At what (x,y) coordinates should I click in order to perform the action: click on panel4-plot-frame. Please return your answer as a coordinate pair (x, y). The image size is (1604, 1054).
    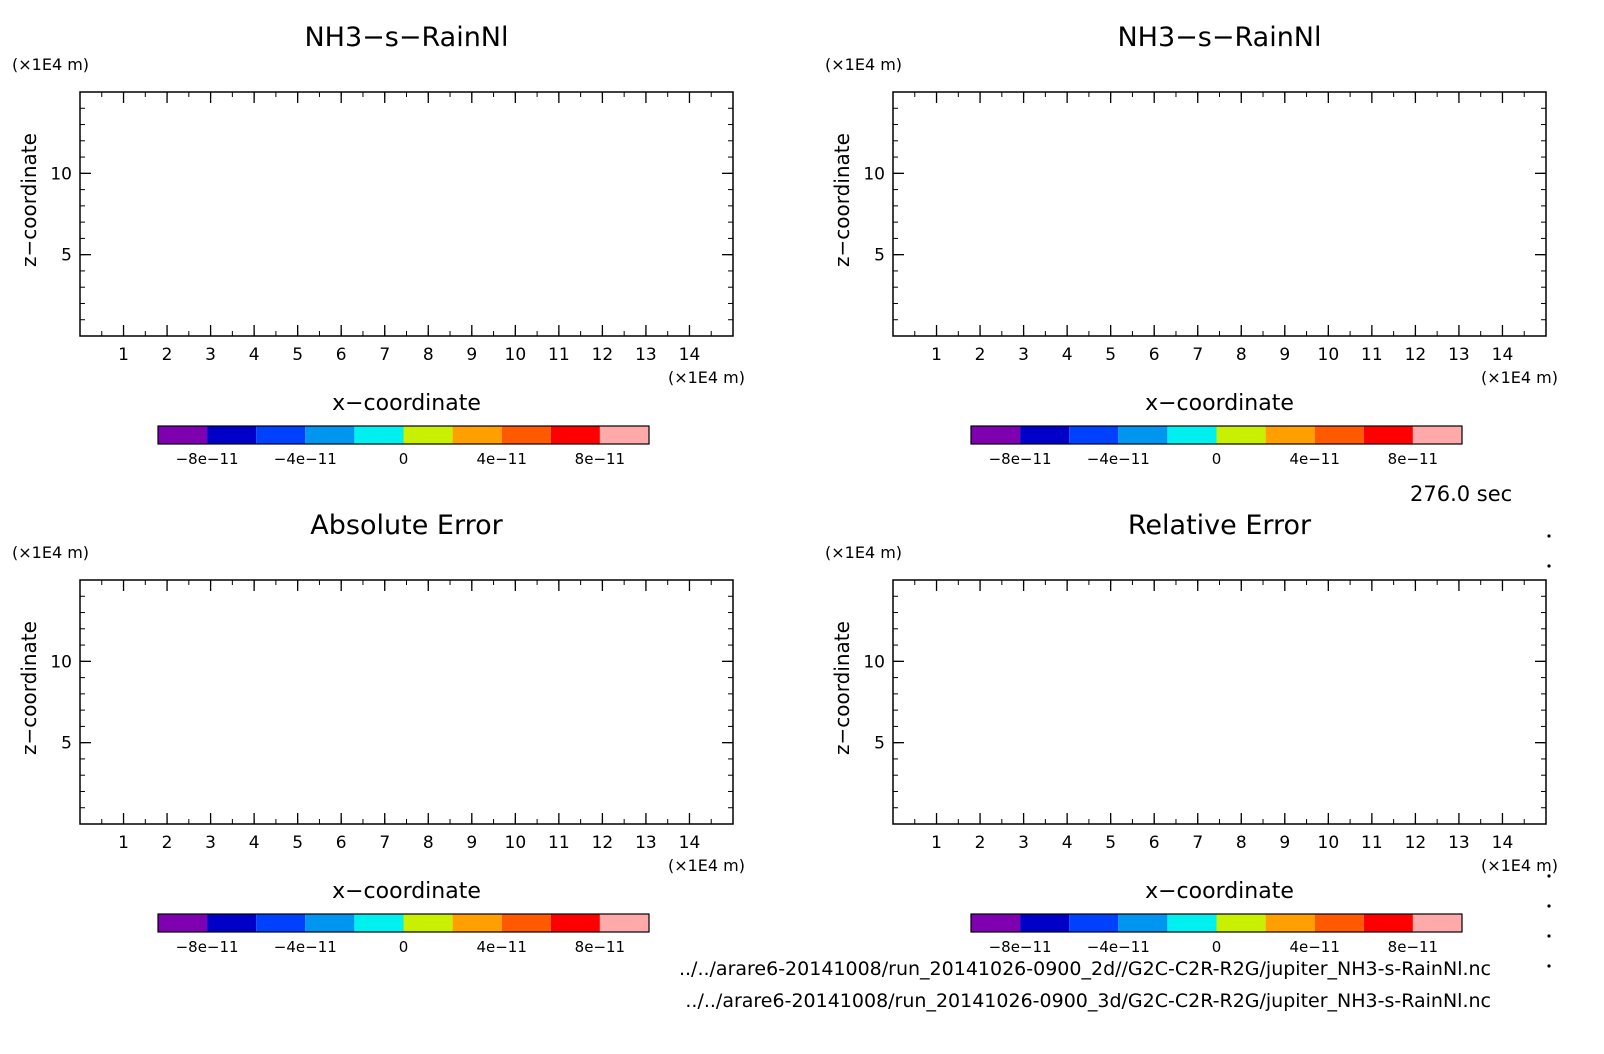
    Looking at the image, I should click on (1219, 702).